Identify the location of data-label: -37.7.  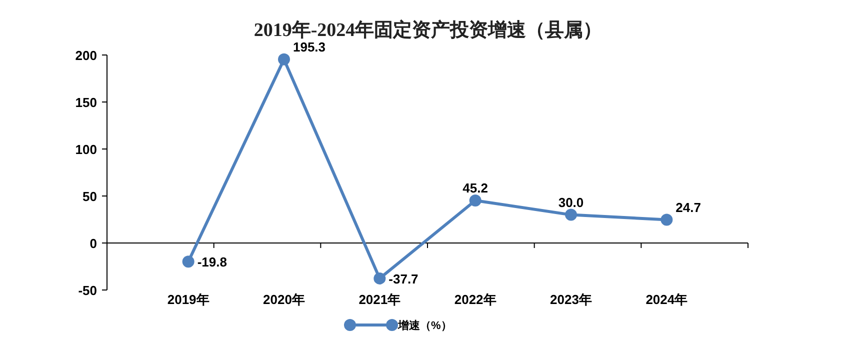
(403, 278).